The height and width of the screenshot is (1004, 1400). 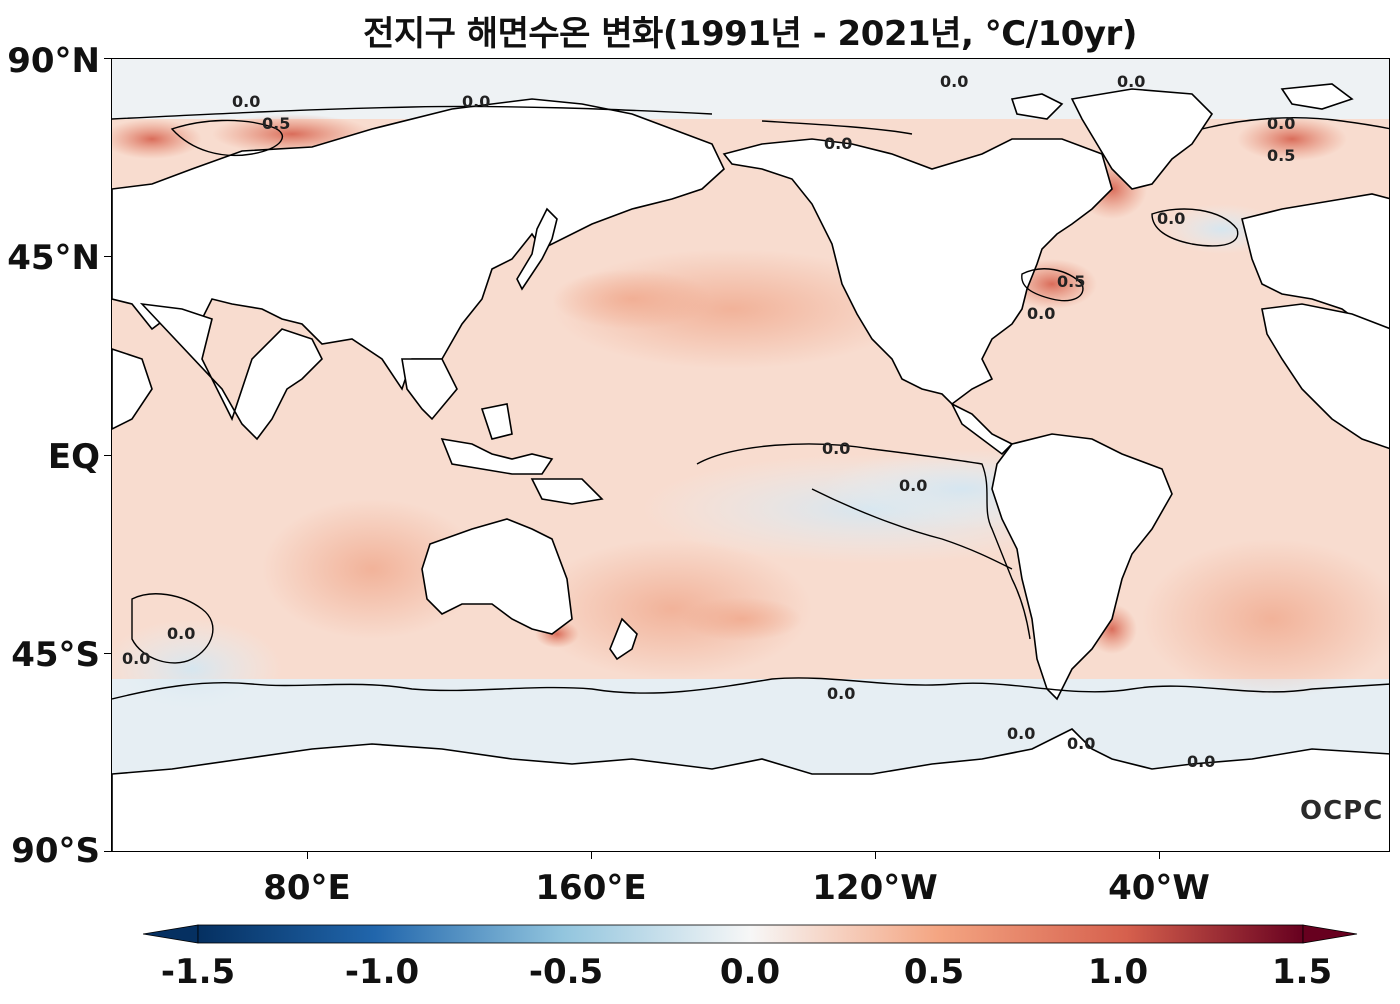 I want to click on kuroshio-warm-region, so click(x=632, y=299).